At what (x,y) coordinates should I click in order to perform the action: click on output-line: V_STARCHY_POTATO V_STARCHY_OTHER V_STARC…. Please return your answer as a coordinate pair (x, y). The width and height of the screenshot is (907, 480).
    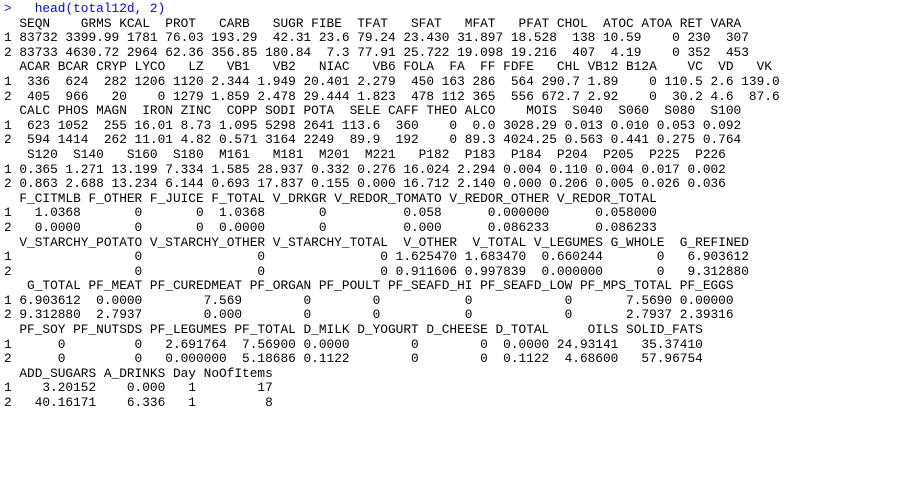
    Looking at the image, I should click on (376, 242).